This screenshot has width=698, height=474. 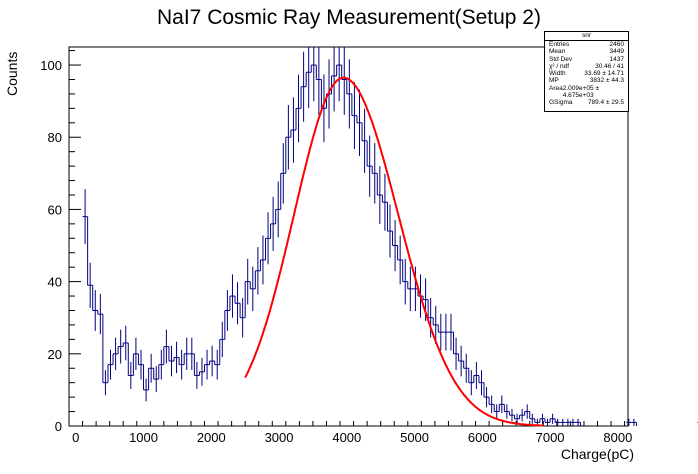 What do you see at coordinates (55, 209) in the screenshot?
I see `y-tick-label: 60` at bounding box center [55, 209].